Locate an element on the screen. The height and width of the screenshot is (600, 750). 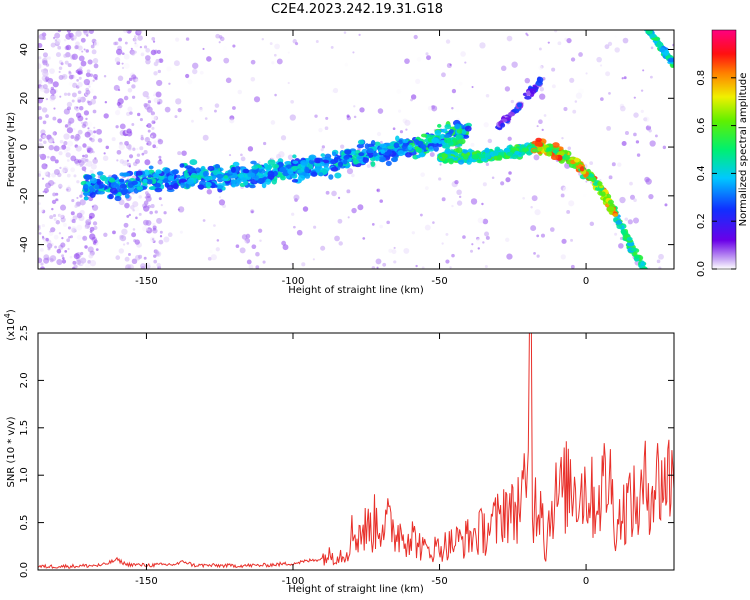
y-tick-label: -40 is located at coordinates (24, 244).